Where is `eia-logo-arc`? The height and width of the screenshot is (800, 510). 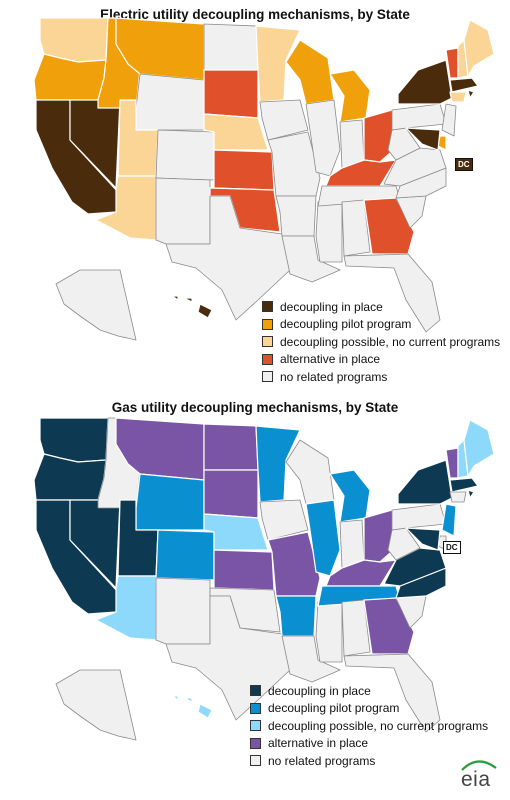
eia-logo-arc is located at coordinates (479, 765).